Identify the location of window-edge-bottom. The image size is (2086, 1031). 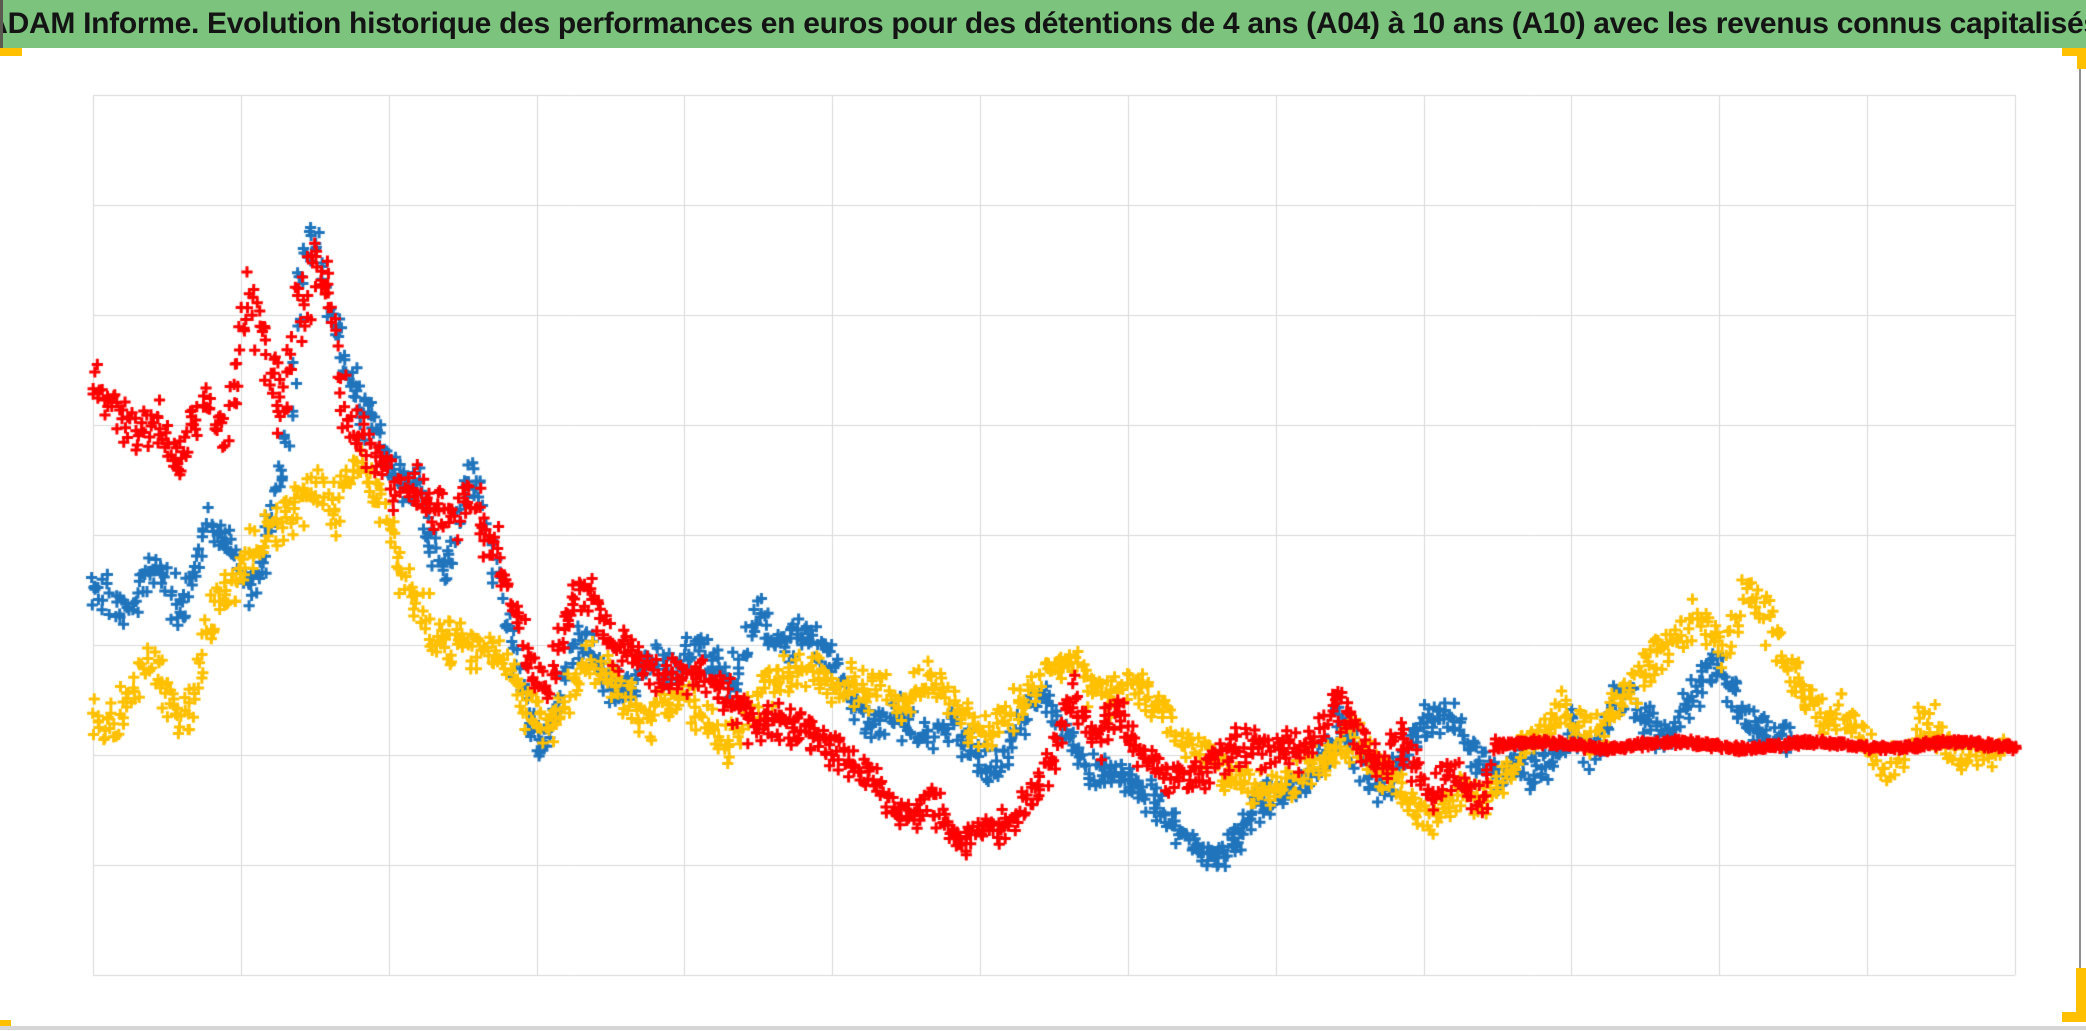
(1043, 1028).